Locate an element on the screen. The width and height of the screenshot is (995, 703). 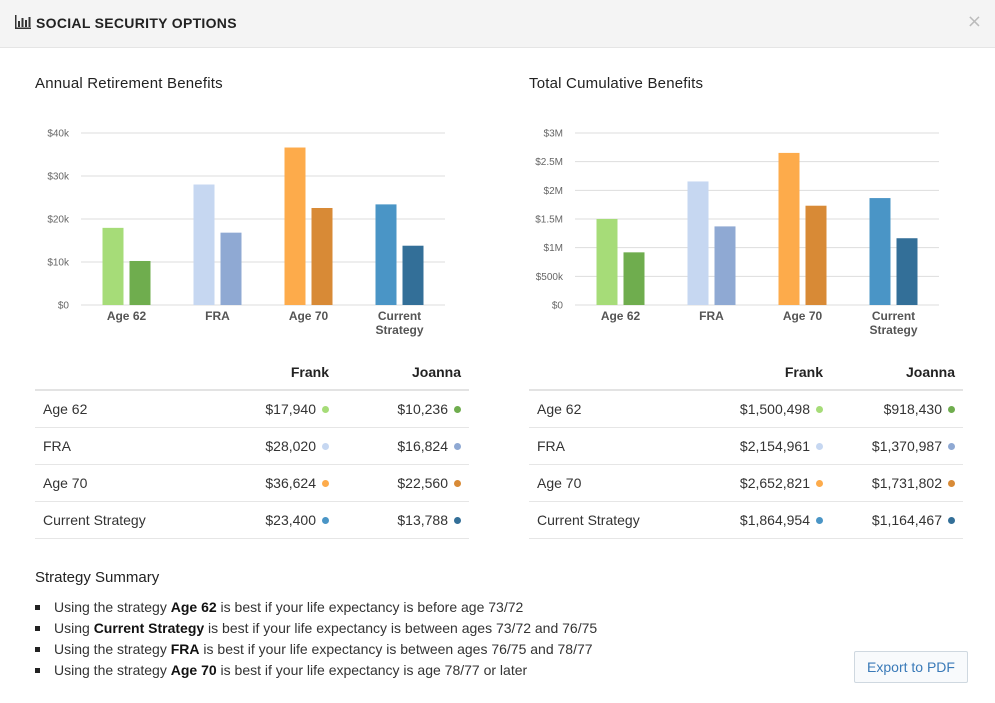
modal-header: SOCIAL SECURITY OPTIONS × is located at coordinates (497, 24).